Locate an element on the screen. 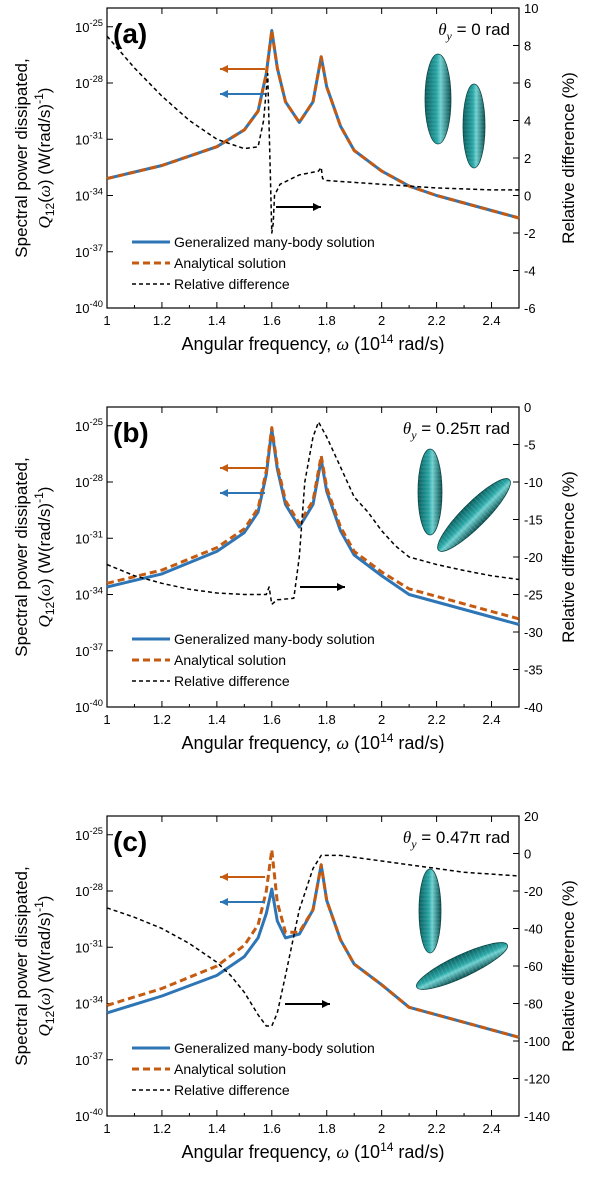  y-tick-label-right: -140 is located at coordinates (537, 1116).